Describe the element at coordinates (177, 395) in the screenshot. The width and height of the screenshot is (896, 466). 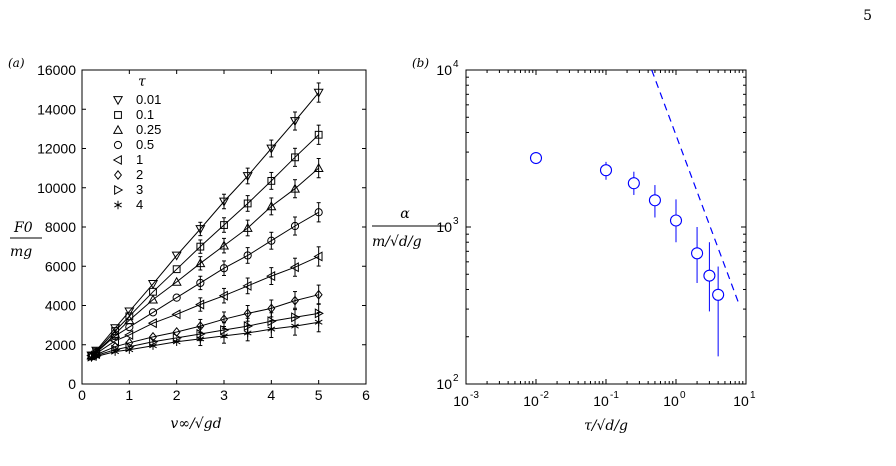
I see `x-tick-label: 2` at that location.